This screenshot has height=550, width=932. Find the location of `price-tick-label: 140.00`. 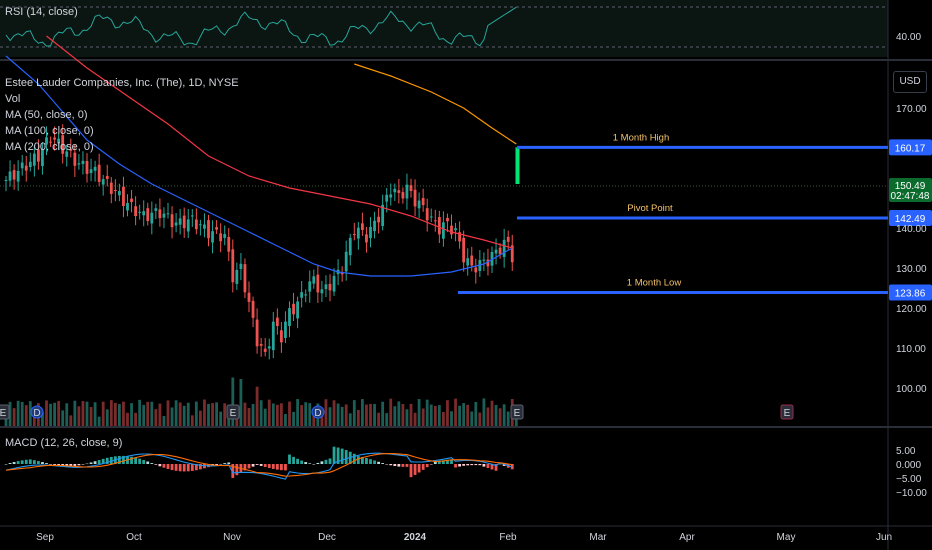

price-tick-label: 140.00 is located at coordinates (911, 229).